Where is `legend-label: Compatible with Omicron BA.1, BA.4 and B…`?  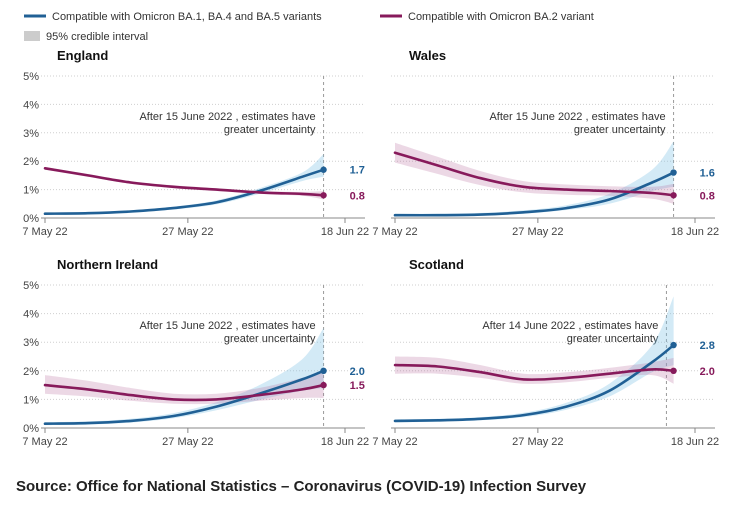
legend-label: Compatible with Omicron BA.1, BA.4 and B… is located at coordinates (187, 17).